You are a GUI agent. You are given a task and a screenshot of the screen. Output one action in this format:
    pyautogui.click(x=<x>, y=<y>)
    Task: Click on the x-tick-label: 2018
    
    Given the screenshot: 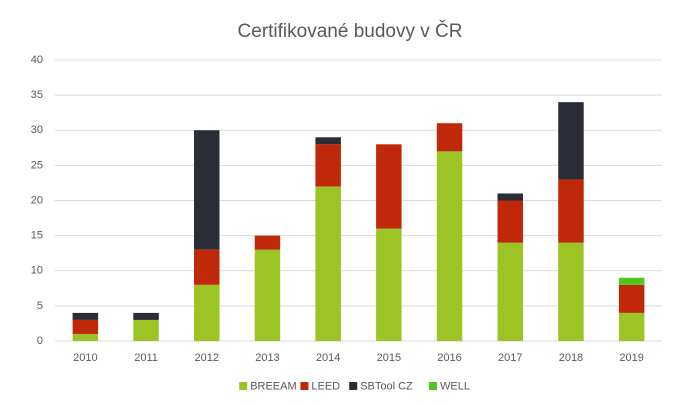 What is the action you would take?
    pyautogui.click(x=571, y=358)
    